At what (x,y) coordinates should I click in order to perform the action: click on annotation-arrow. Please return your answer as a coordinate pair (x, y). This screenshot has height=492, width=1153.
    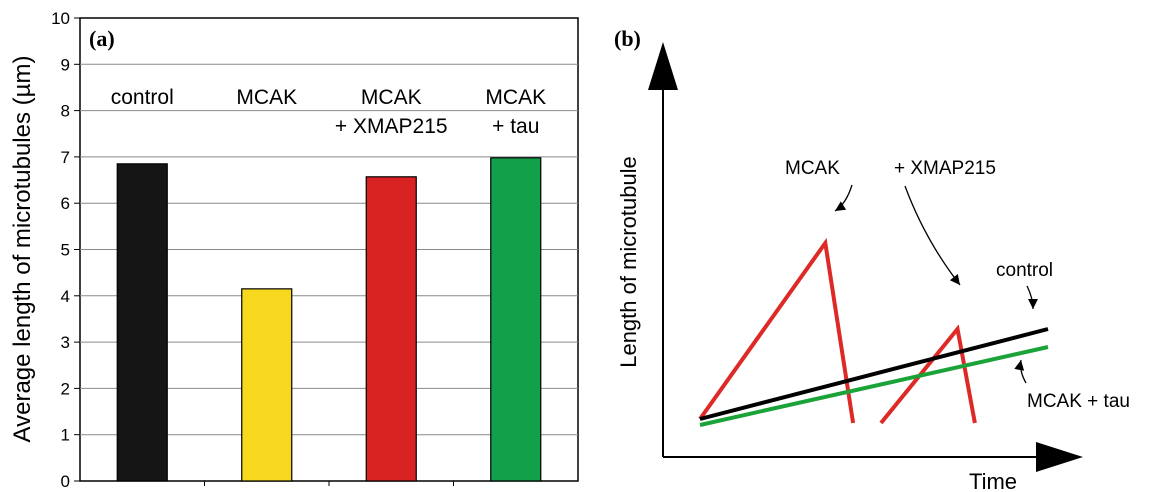
    Looking at the image, I should click on (932, 235).